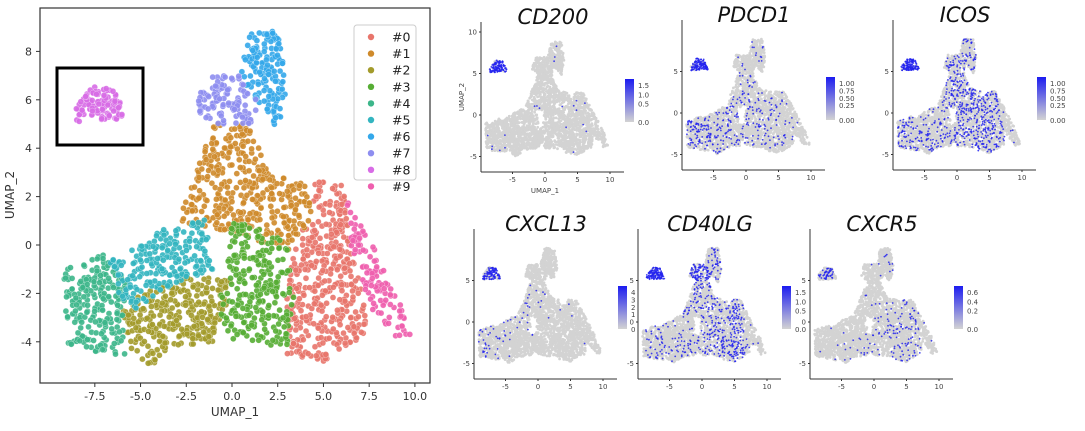  What do you see at coordinates (28, 197) in the screenshot?
I see `y-tick-label: 2` at bounding box center [28, 197].